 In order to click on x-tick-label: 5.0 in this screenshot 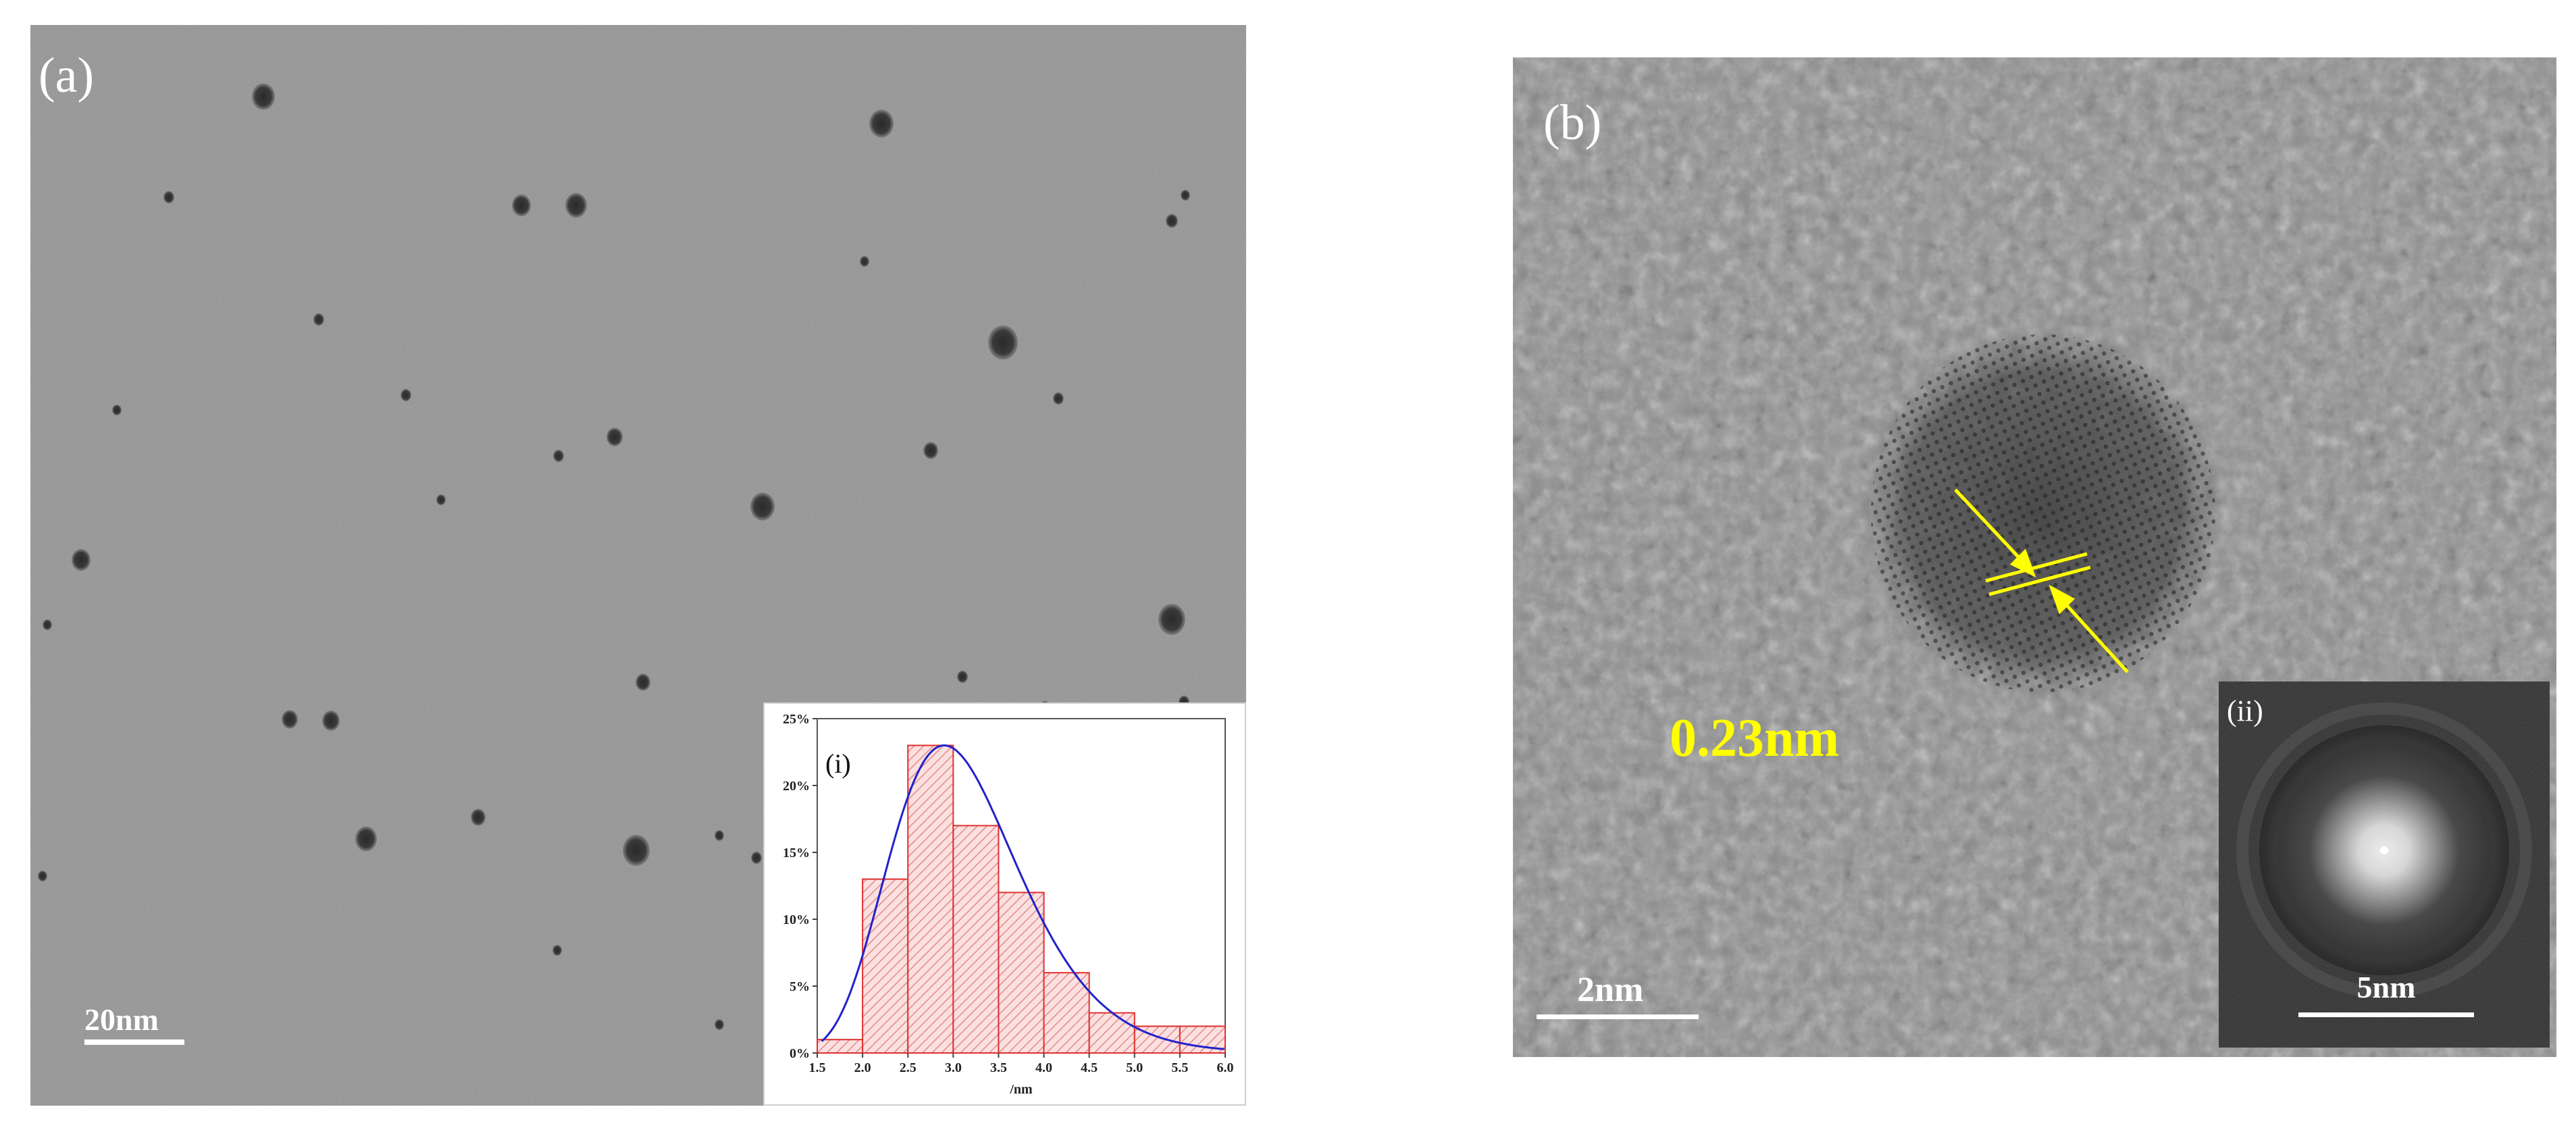, I will do `click(1134, 1068)`.